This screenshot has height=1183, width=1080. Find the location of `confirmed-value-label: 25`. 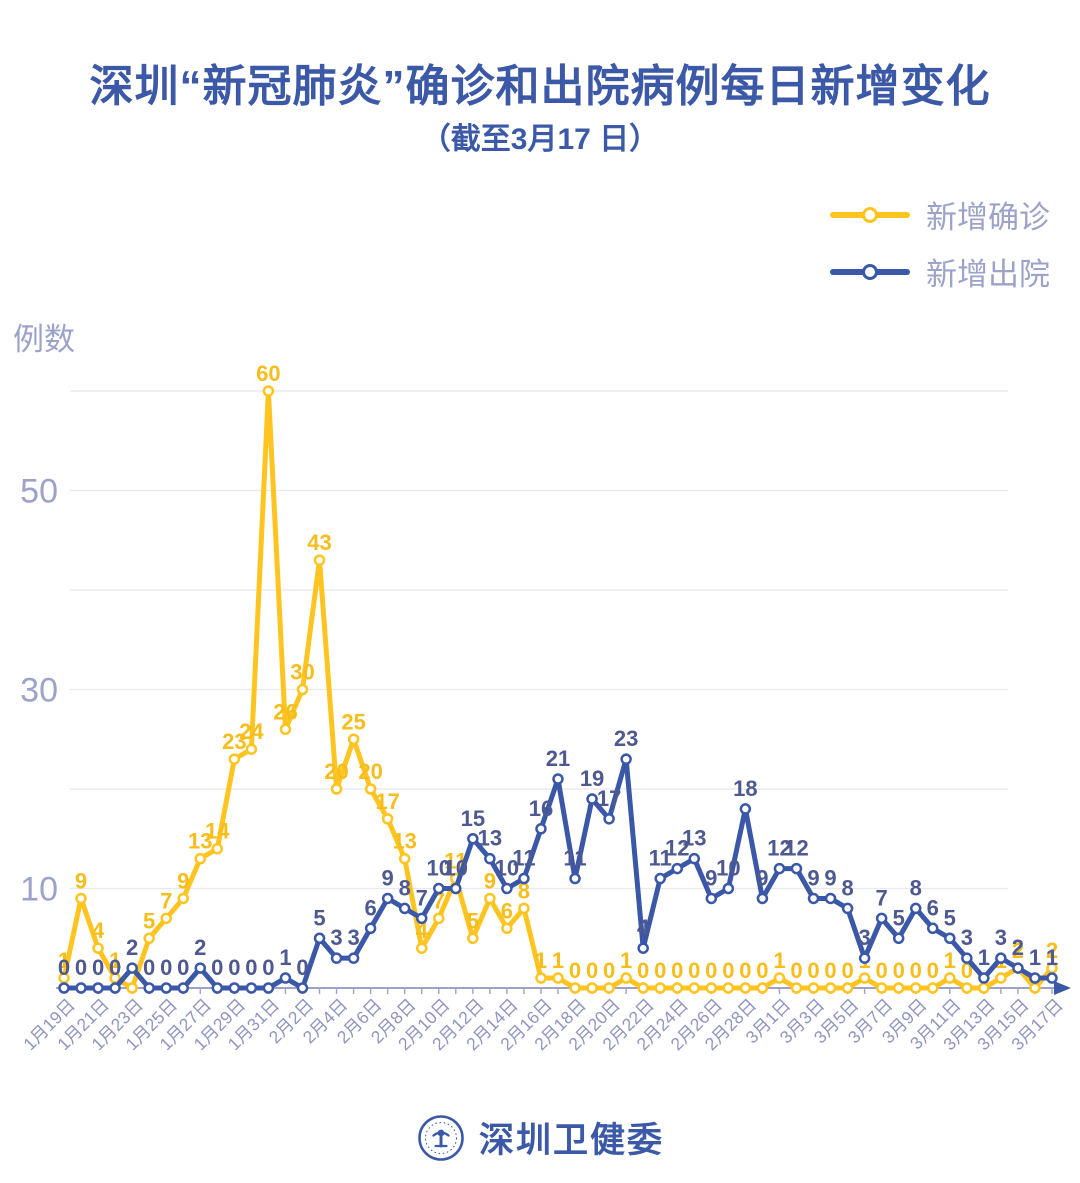

confirmed-value-label: 25 is located at coordinates (353, 721).